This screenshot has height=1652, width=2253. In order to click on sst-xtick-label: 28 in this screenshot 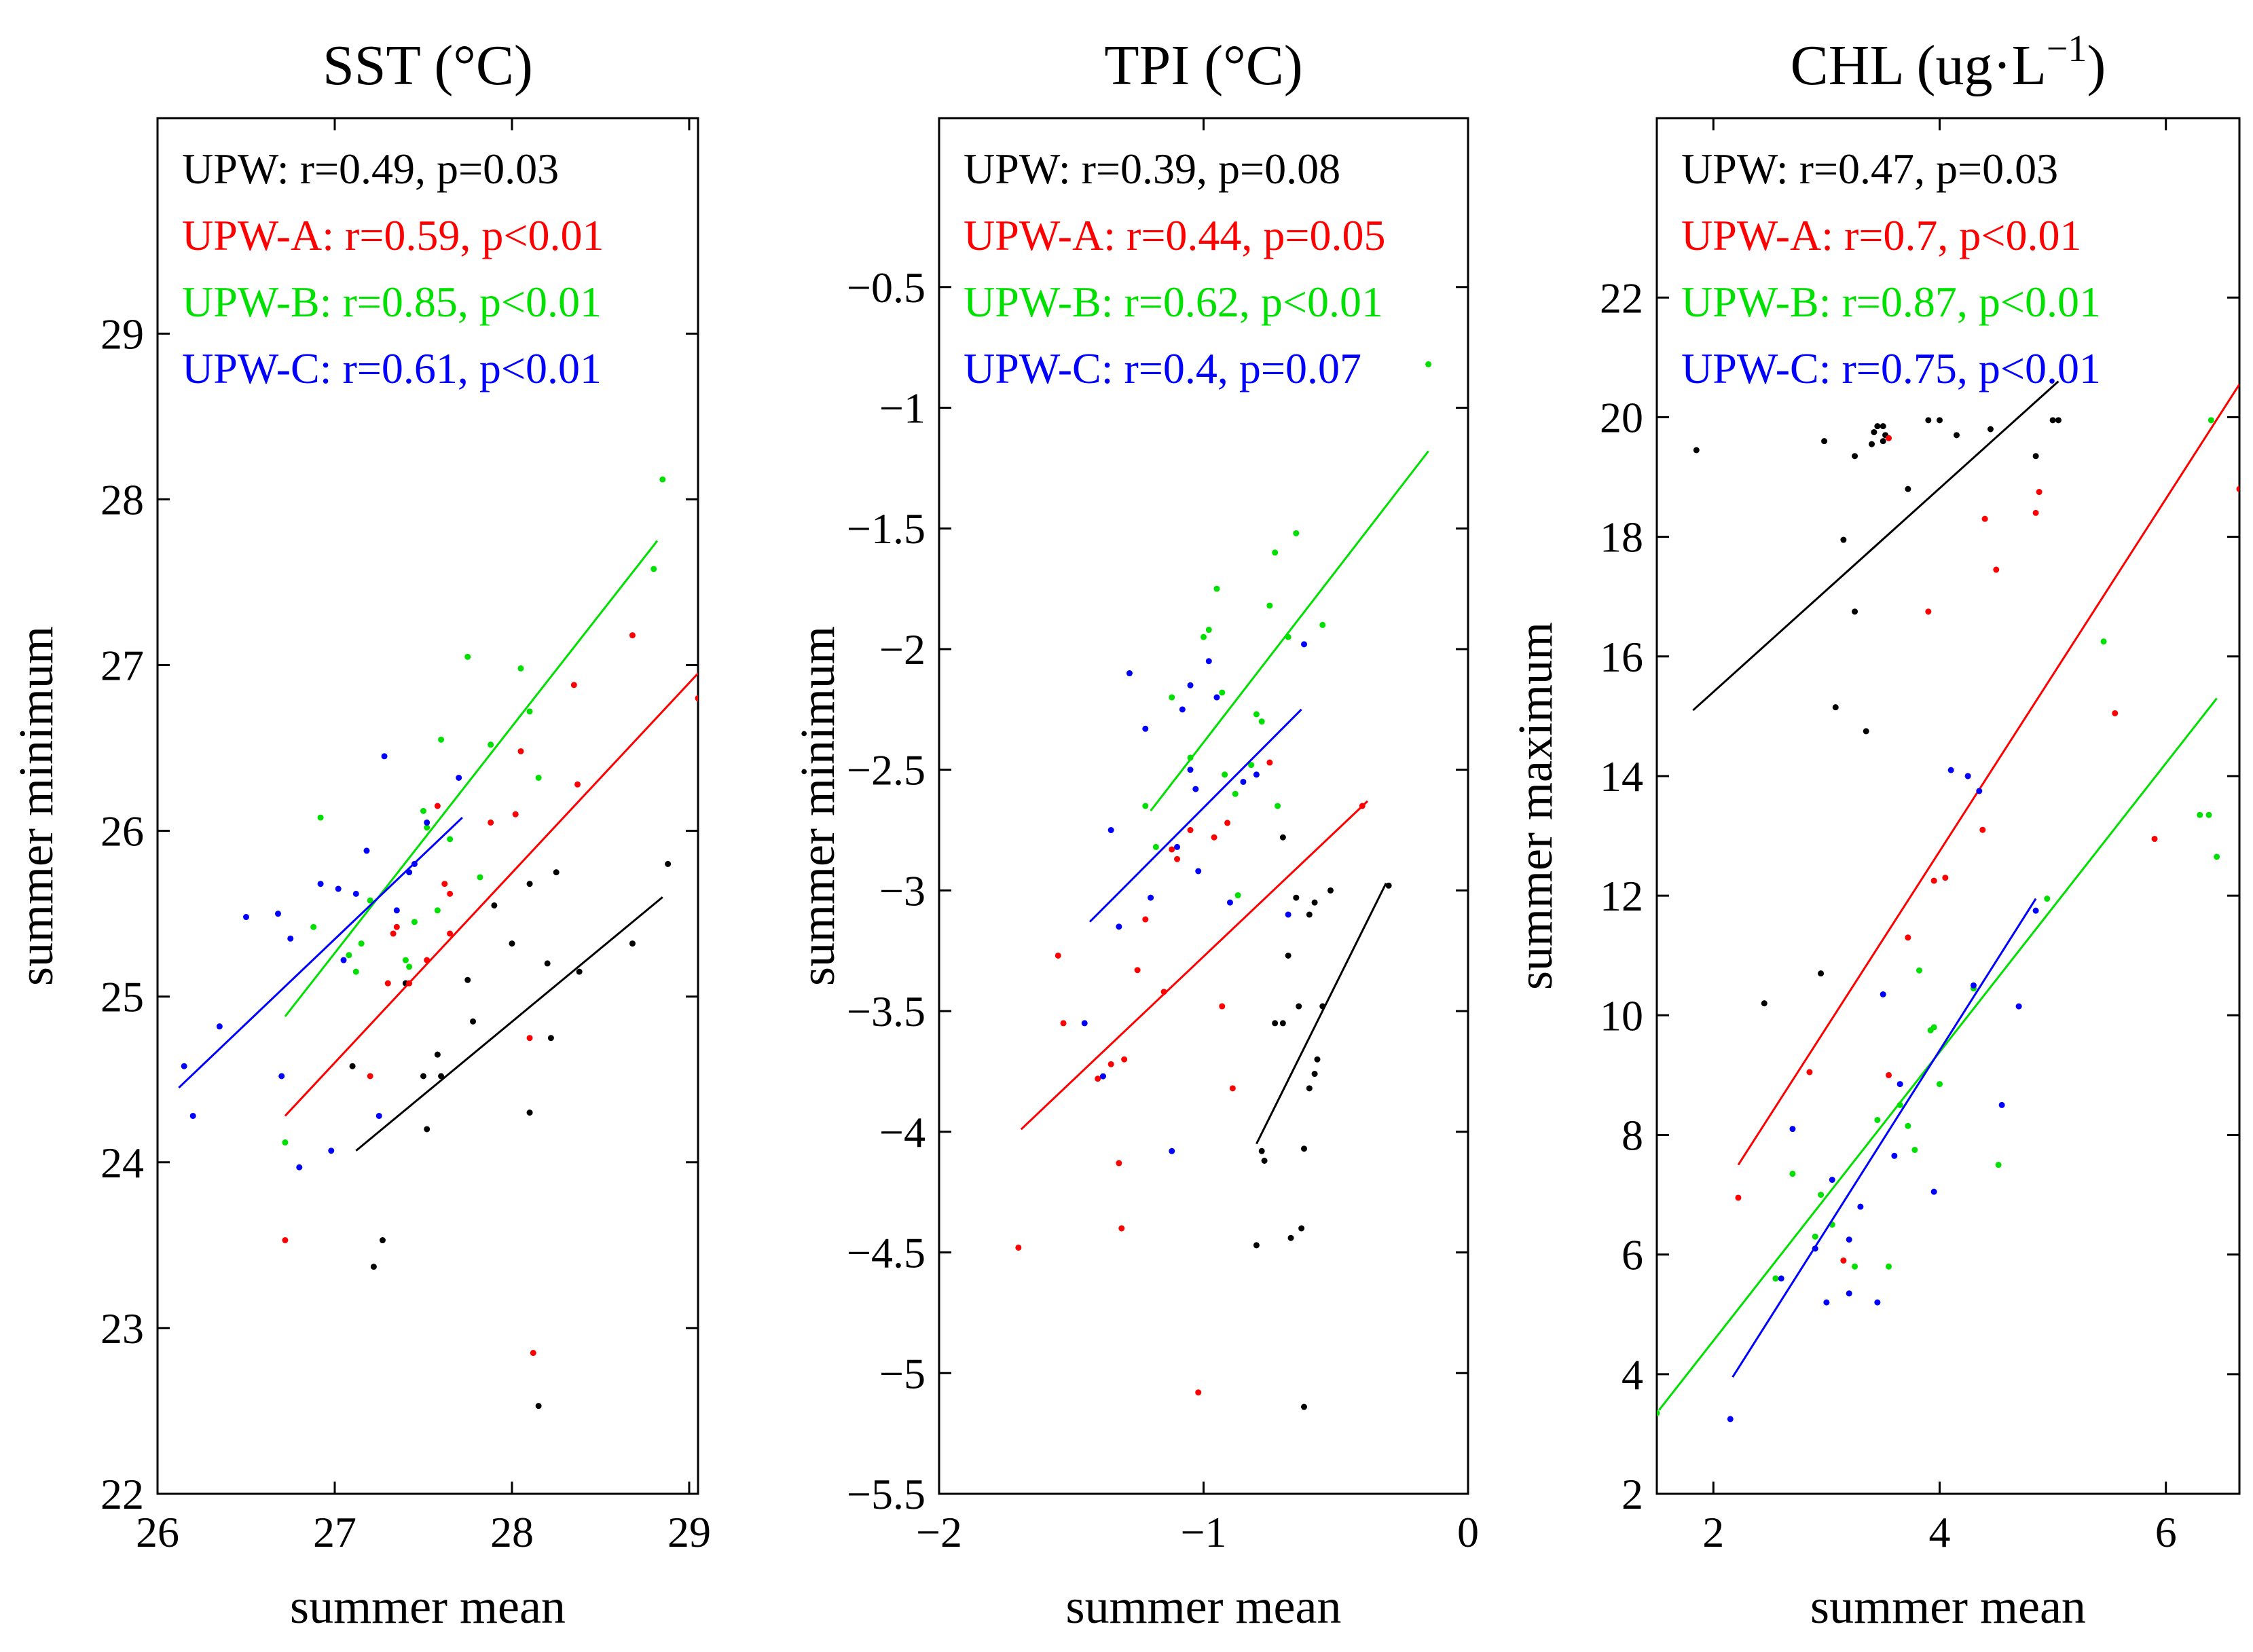, I will do `click(512, 1532)`.